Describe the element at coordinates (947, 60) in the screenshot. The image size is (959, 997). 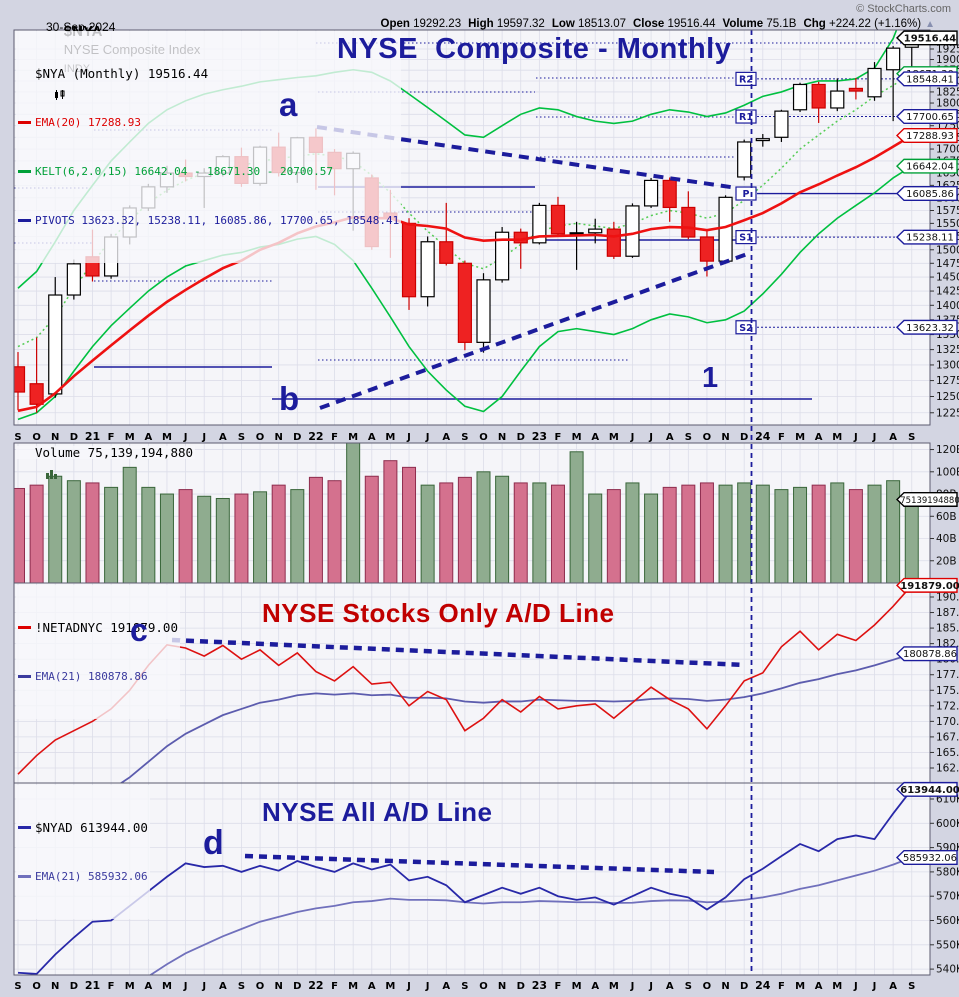
I see `svg-text: 19000` at that location.